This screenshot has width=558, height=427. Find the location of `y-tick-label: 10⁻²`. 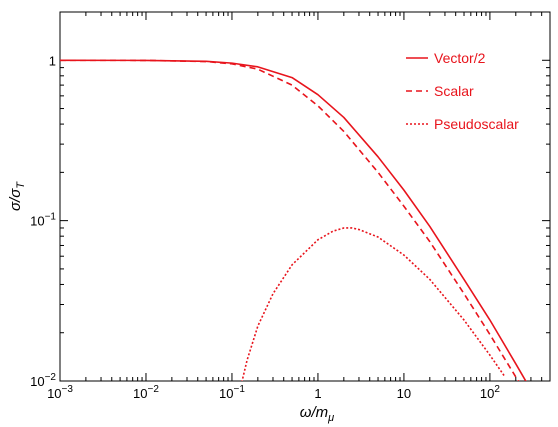

y-tick-label: 10⁻² is located at coordinates (43, 380).